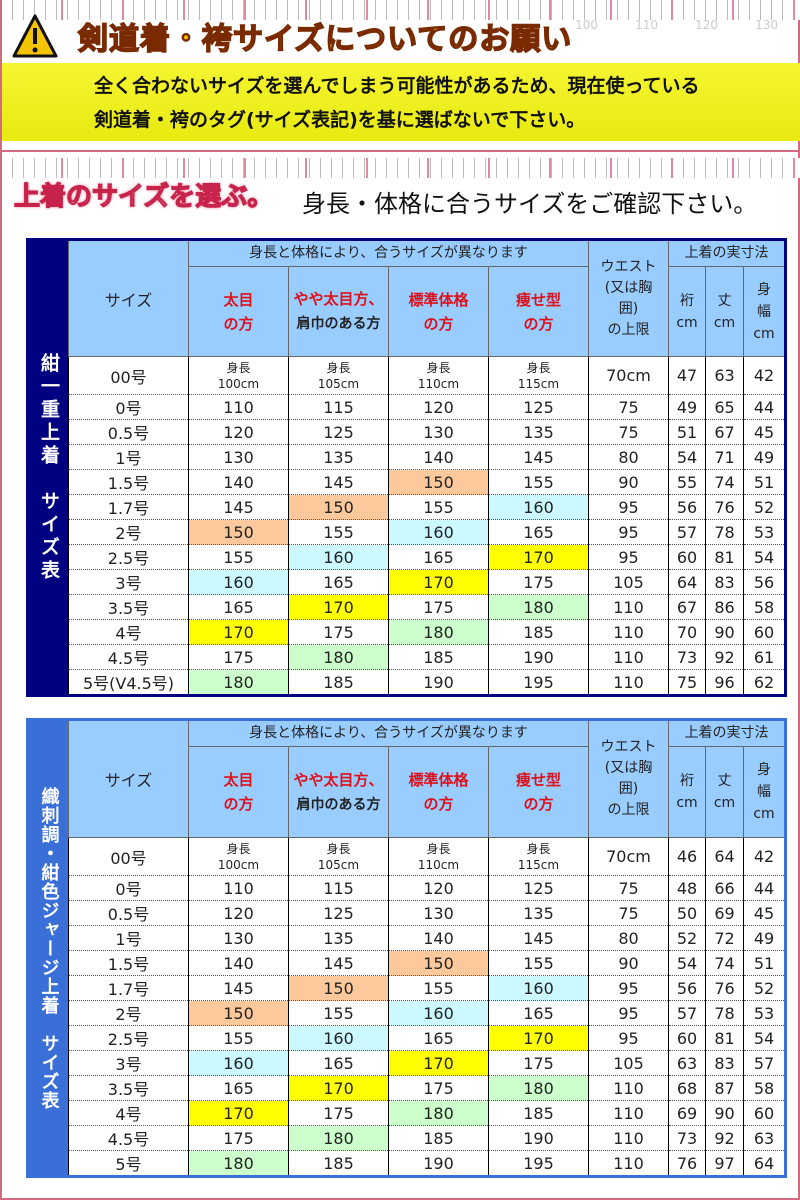 The width and height of the screenshot is (800, 1200). Describe the element at coordinates (724, 888) in the screenshot. I see `value-cell: 66` at that location.